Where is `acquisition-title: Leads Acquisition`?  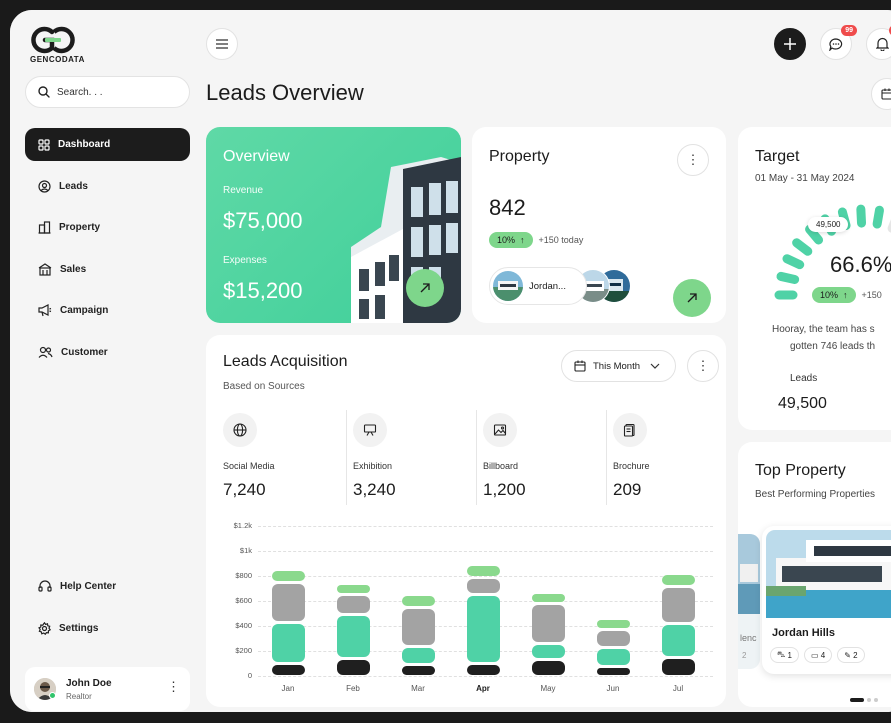 acquisition-title: Leads Acquisition is located at coordinates (285, 361).